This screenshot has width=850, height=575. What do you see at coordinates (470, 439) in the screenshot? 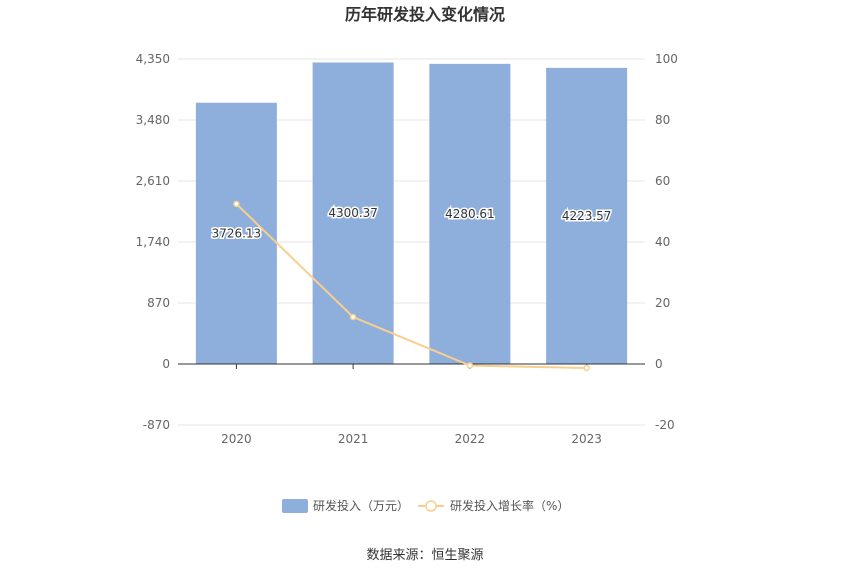
I see `x-tick-label: 2022` at bounding box center [470, 439].